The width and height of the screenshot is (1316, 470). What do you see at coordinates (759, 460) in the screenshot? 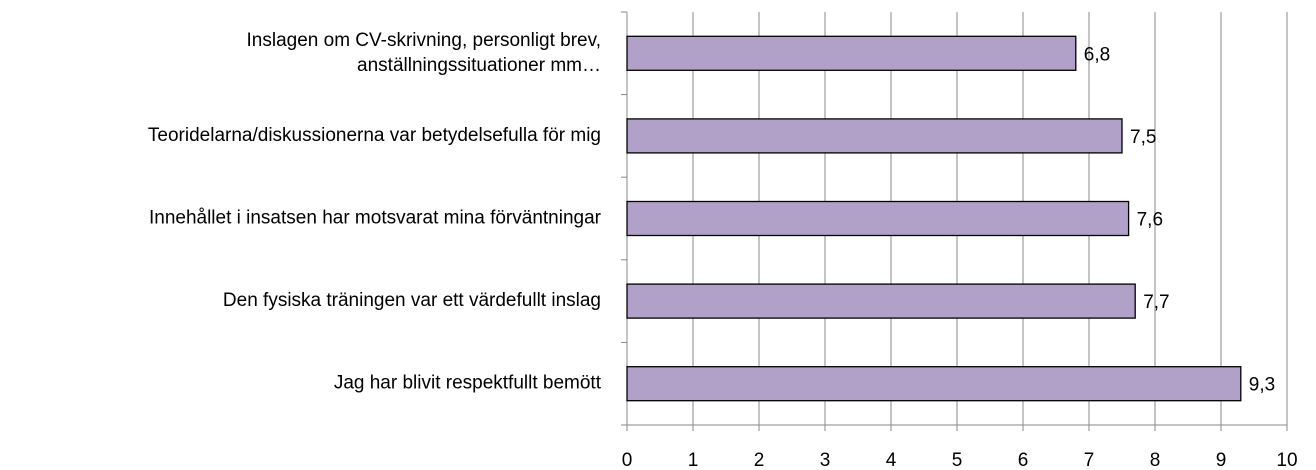
I see `x-tick-label: 2` at bounding box center [759, 460].